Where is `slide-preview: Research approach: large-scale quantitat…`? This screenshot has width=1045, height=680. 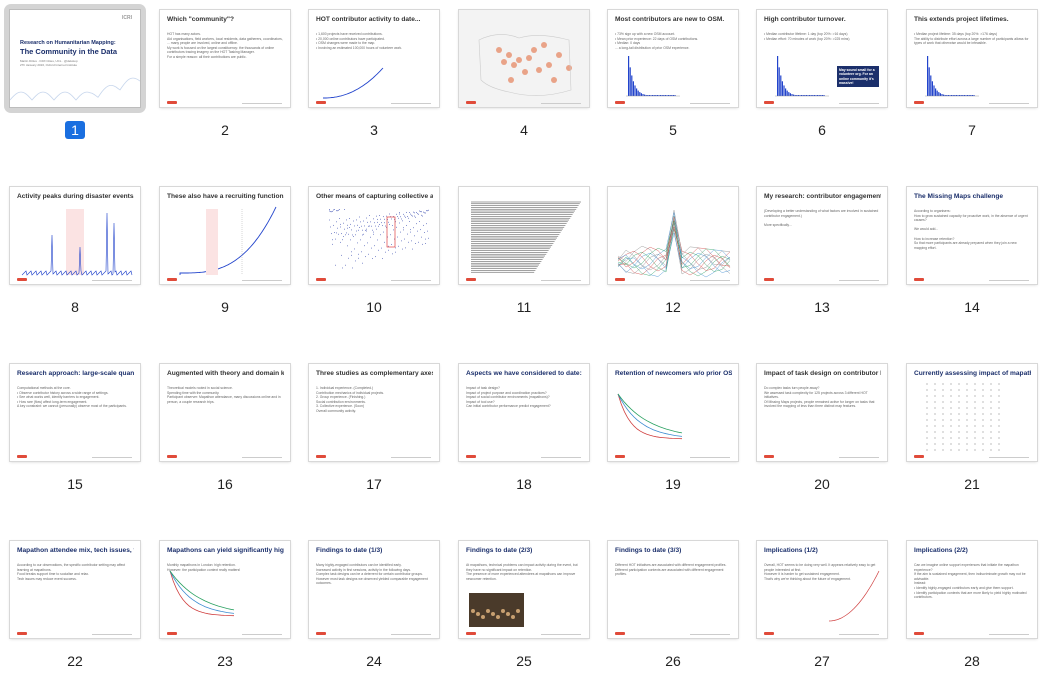 slide-preview: Research approach: large-scale quantitat… is located at coordinates (75, 412).